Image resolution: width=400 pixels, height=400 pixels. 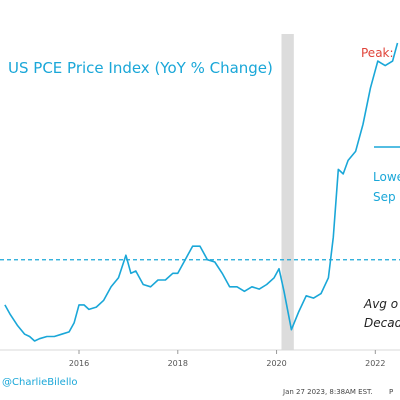 What do you see at coordinates (386, 177) in the screenshot?
I see `annotation-low-1: Lowe` at bounding box center [386, 177].